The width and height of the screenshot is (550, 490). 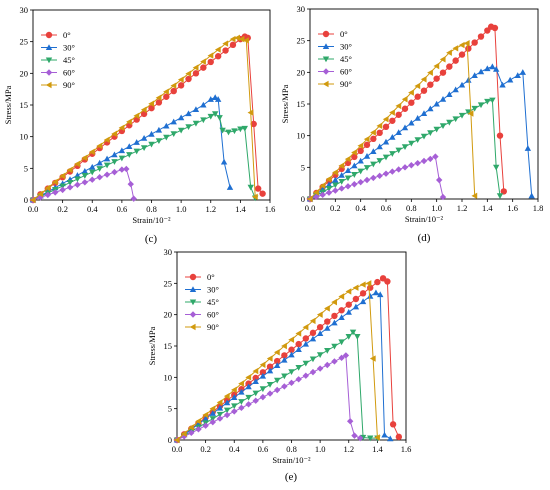 I want to click on x-tick-label: 0.2, so click(x=205, y=449).